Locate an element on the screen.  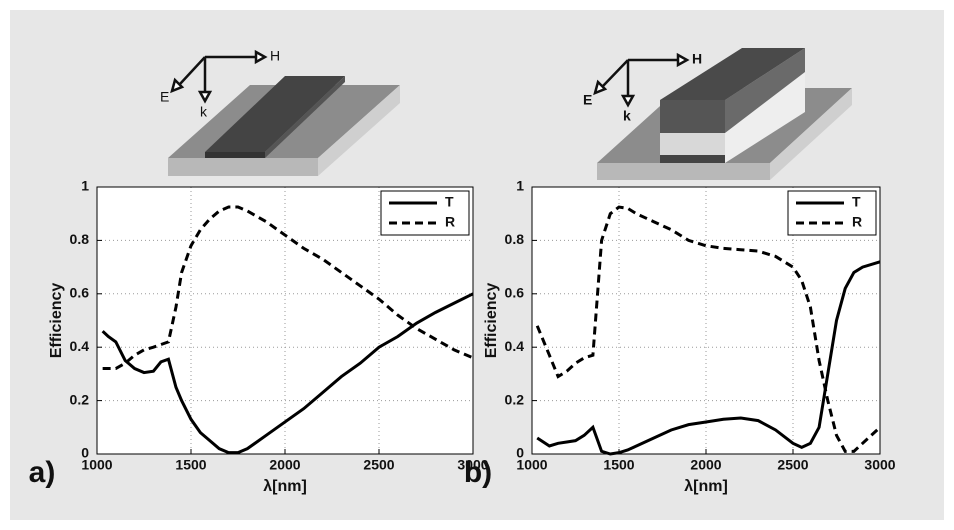
inset-a: H E k is located at coordinates (280, 112).